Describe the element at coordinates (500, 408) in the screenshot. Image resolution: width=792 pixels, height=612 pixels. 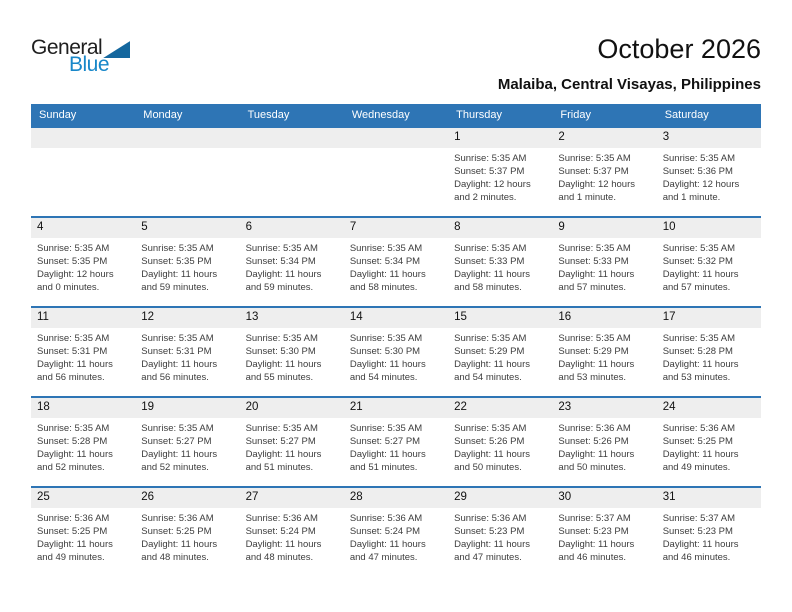
I see `day-number: 22` at that location.